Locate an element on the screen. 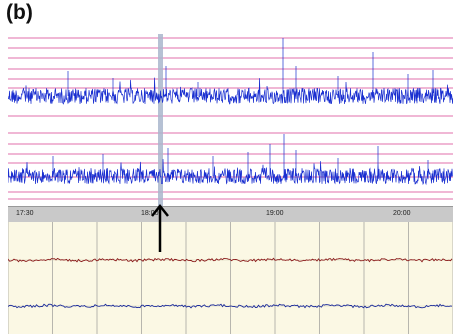  time-axis: 17:30 18:00 19:00 20:00 is located at coordinates (230, 214).